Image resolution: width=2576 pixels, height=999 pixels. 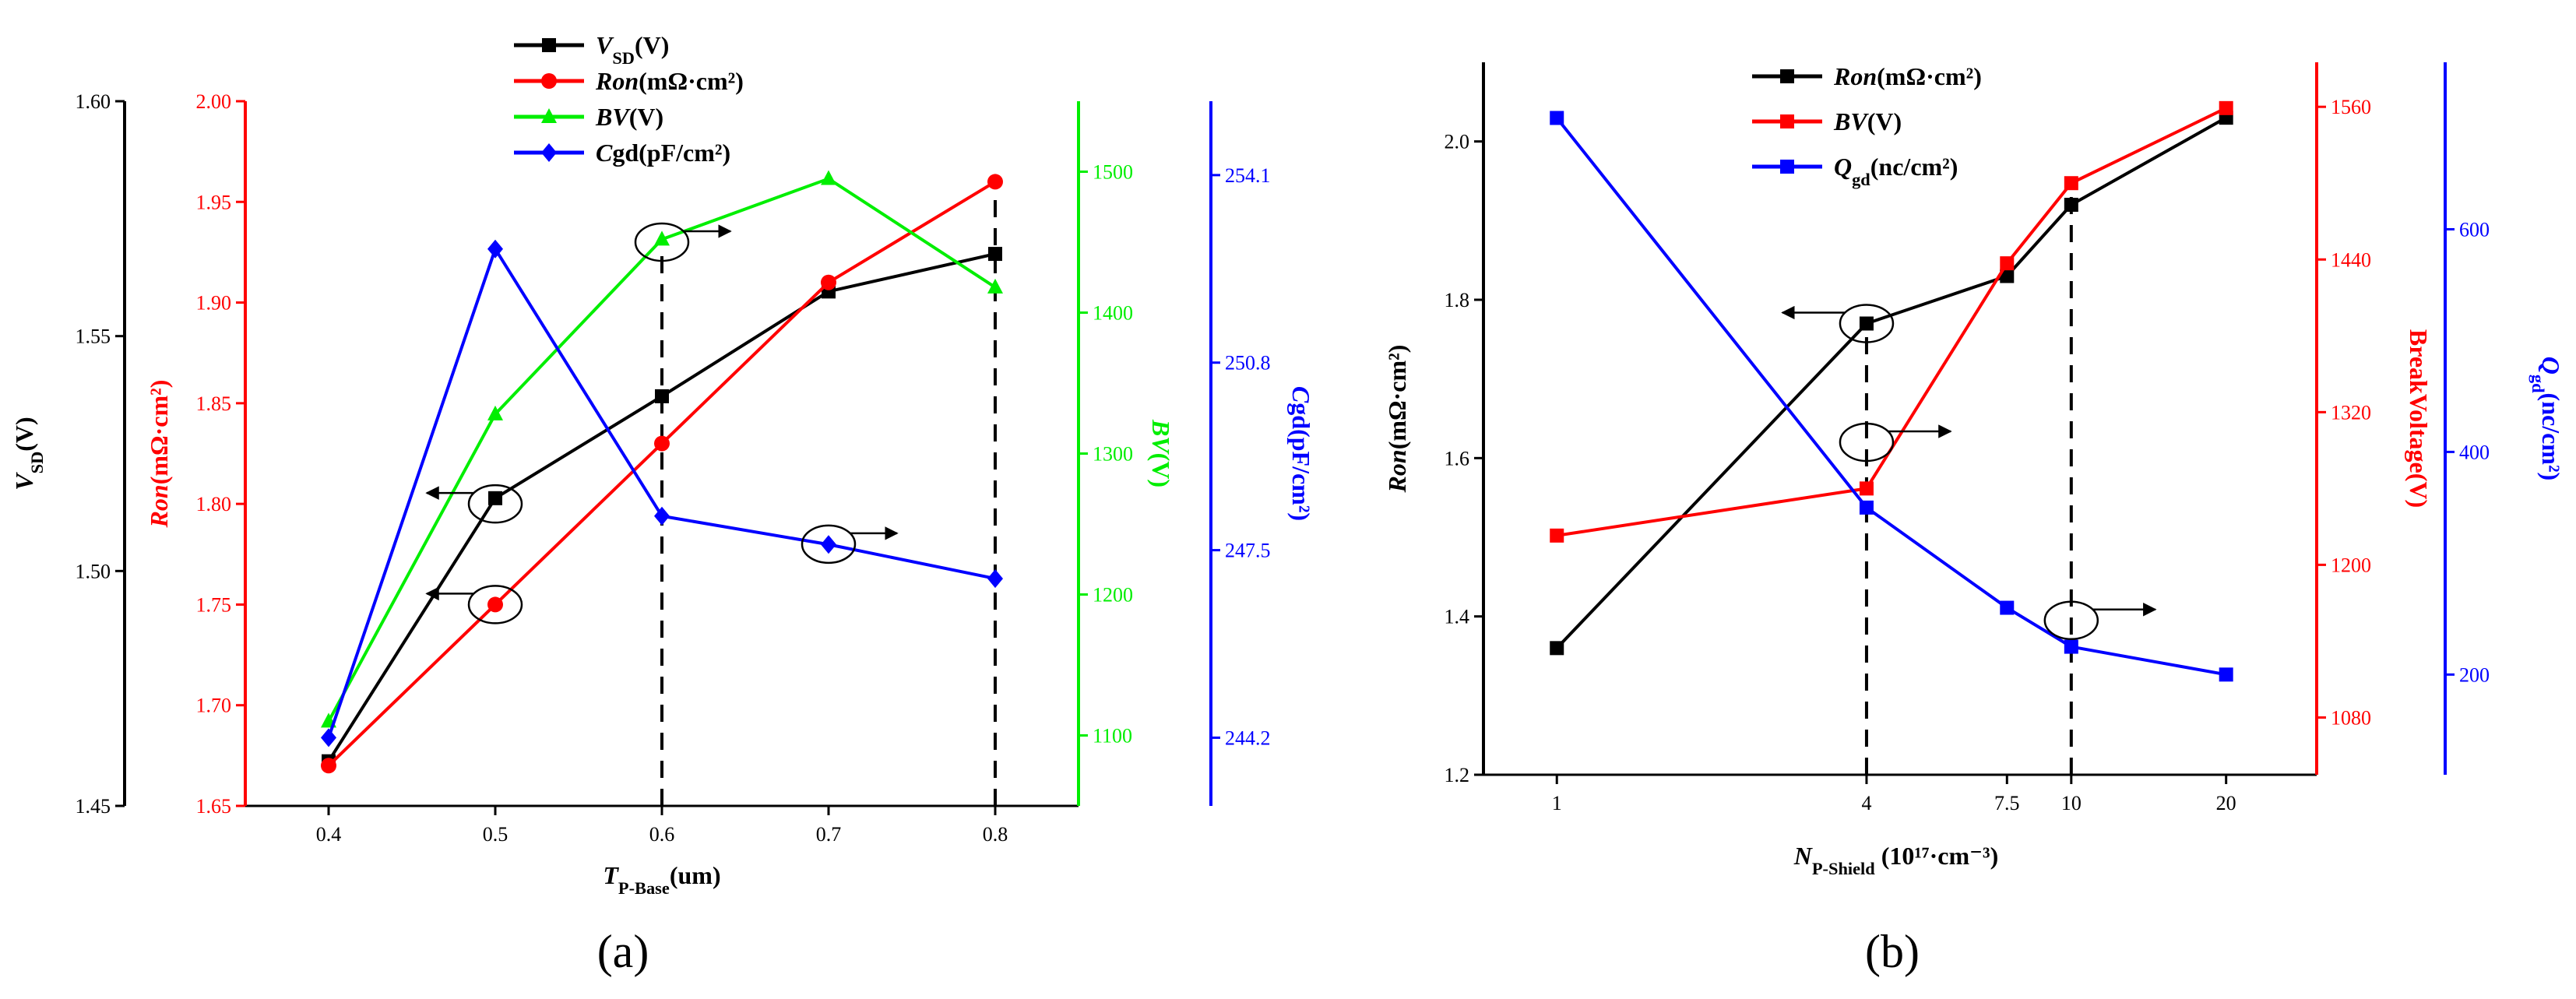 I want to click on x-tick-label: 0.7, so click(x=829, y=834).